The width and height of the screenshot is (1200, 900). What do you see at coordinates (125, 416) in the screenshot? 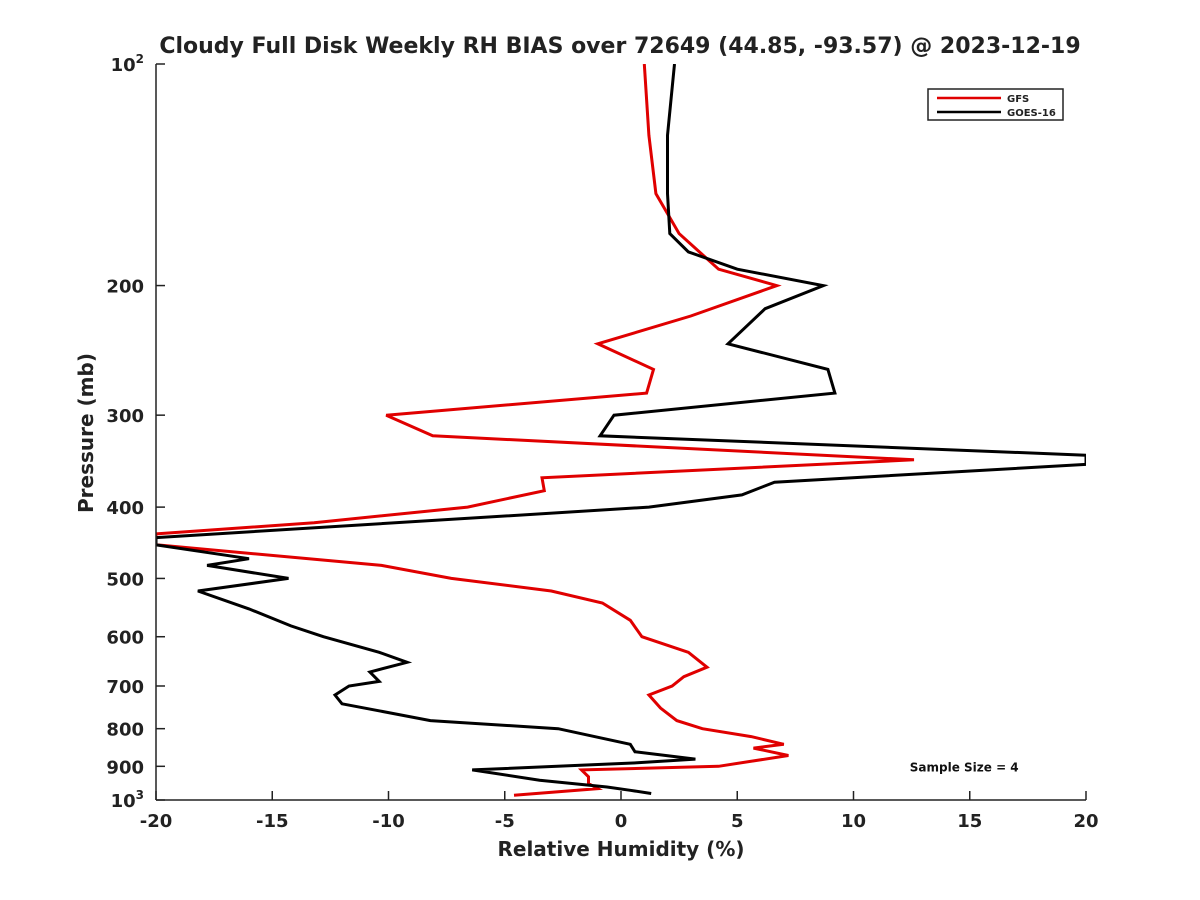
I see `y-tick-label: 300` at bounding box center [125, 416].